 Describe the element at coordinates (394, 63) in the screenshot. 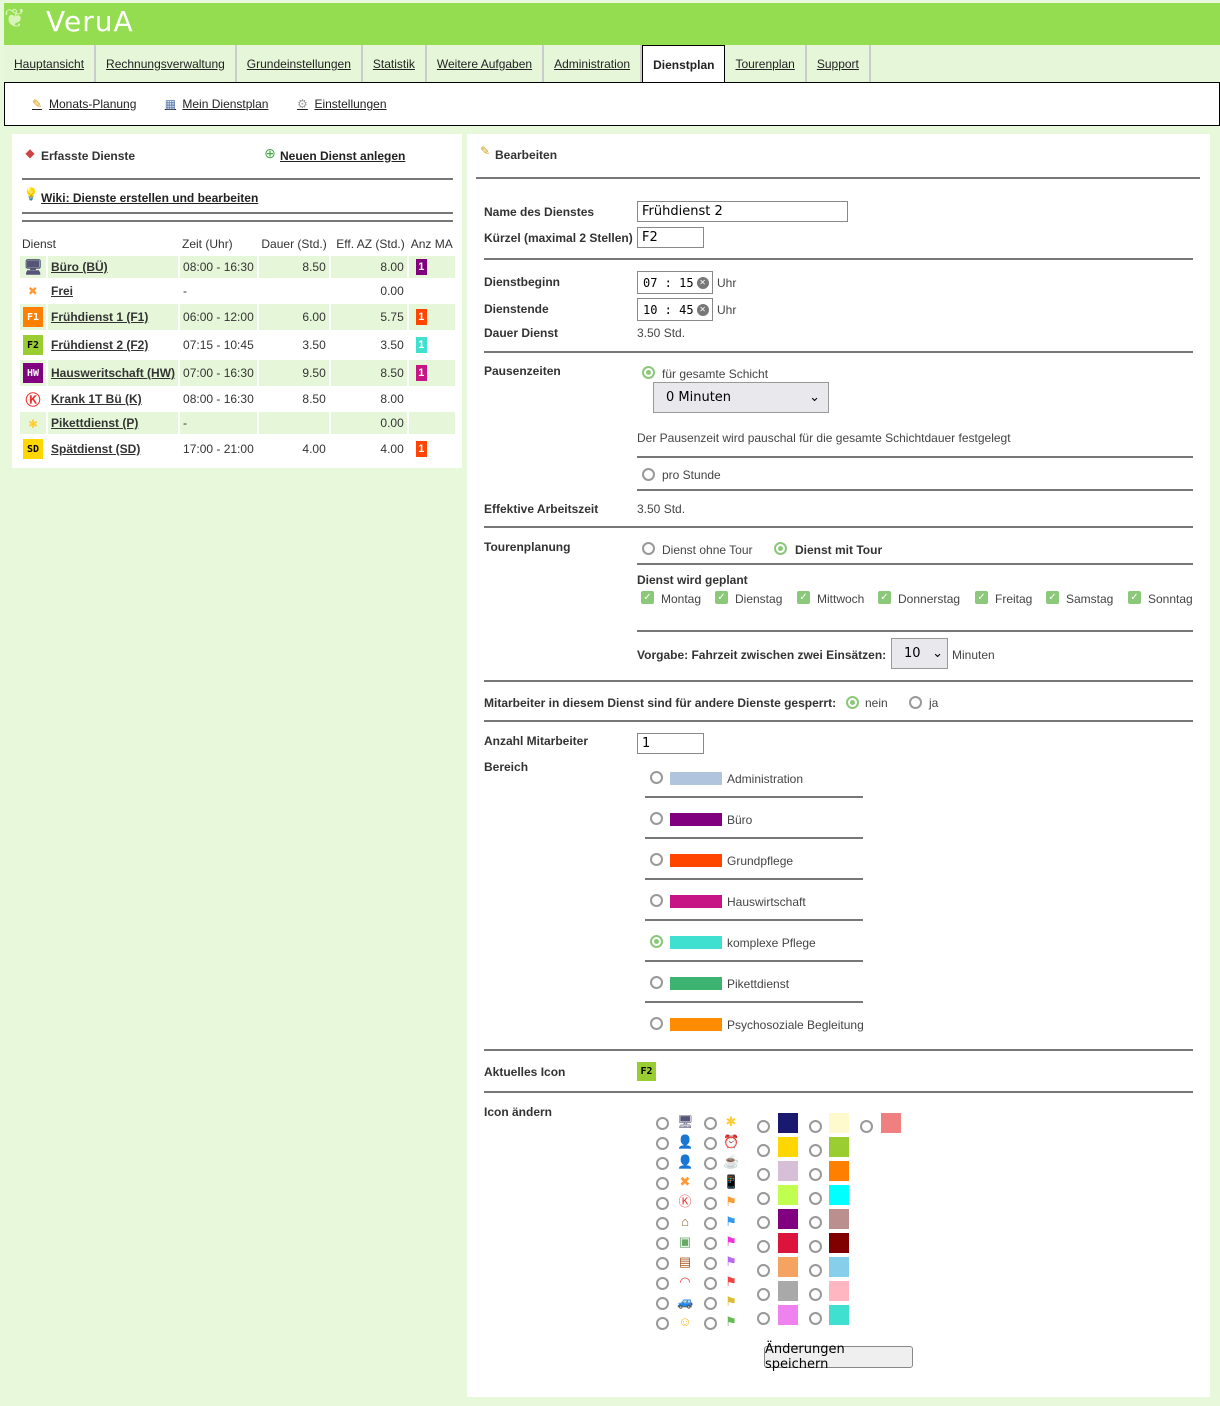

I see `tab-statistik: Statistik` at that location.